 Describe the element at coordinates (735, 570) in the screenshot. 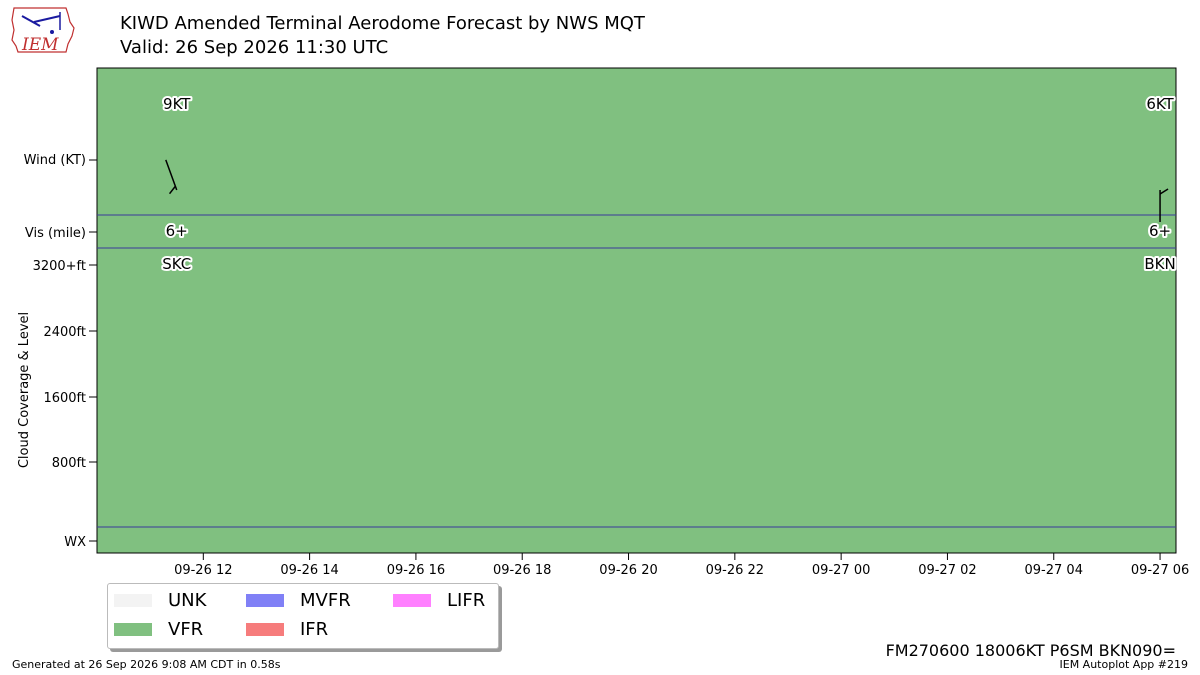

I see `x-tick-label: 09-26 22` at that location.